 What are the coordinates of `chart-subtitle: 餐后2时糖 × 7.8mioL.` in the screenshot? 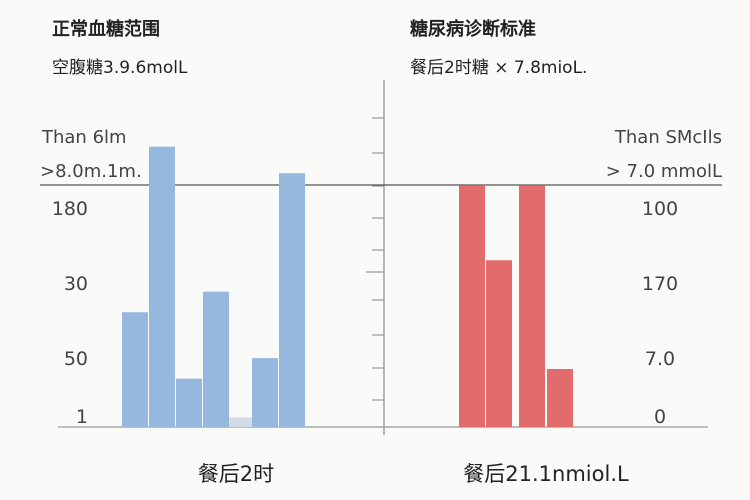 It's located at (498, 68).